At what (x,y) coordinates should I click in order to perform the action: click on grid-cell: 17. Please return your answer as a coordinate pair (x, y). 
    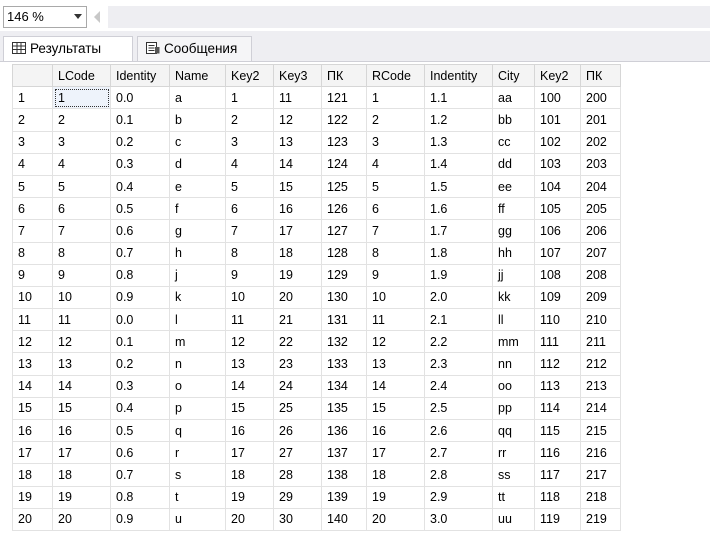
    Looking at the image, I should click on (395, 453).